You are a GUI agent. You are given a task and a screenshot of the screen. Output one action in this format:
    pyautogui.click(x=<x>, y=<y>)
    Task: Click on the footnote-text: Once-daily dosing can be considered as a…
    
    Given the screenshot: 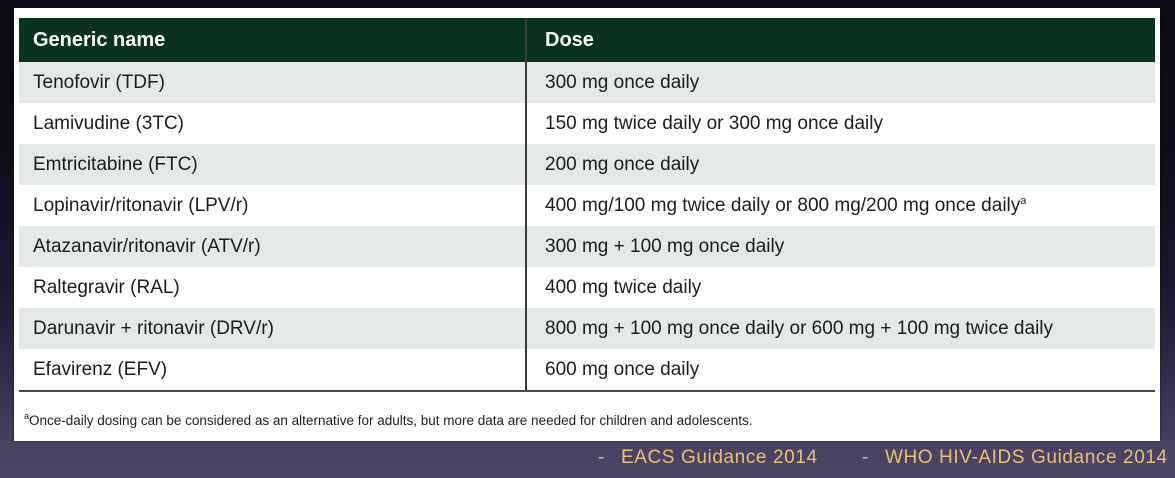 What is the action you would take?
    pyautogui.click(x=391, y=420)
    